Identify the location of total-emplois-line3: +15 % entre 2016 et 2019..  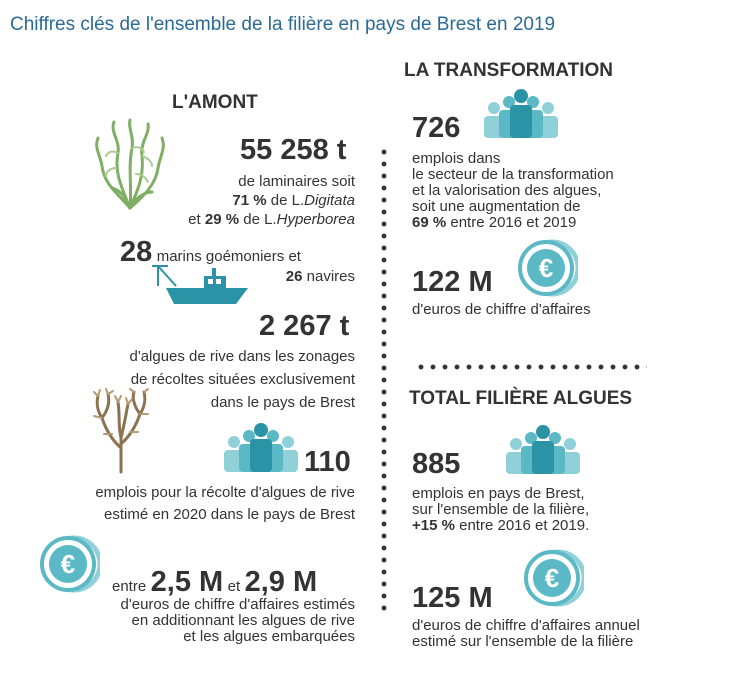
(501, 525).